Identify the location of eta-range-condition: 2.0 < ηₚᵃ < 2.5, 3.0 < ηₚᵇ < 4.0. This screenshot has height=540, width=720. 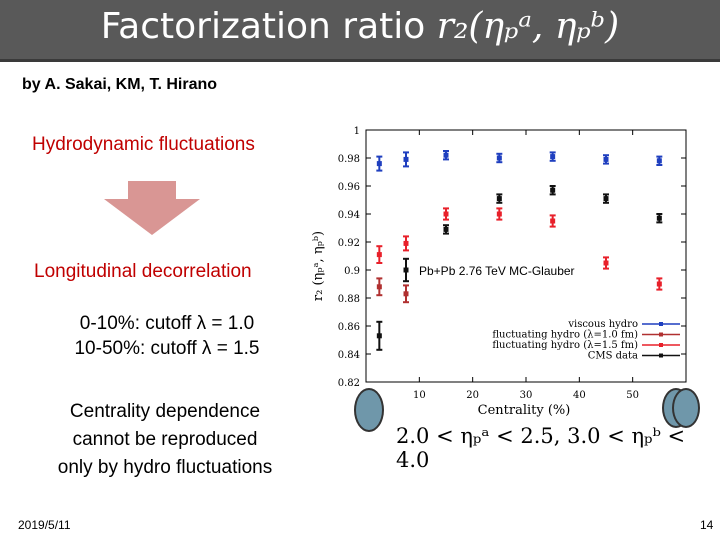
(541, 448).